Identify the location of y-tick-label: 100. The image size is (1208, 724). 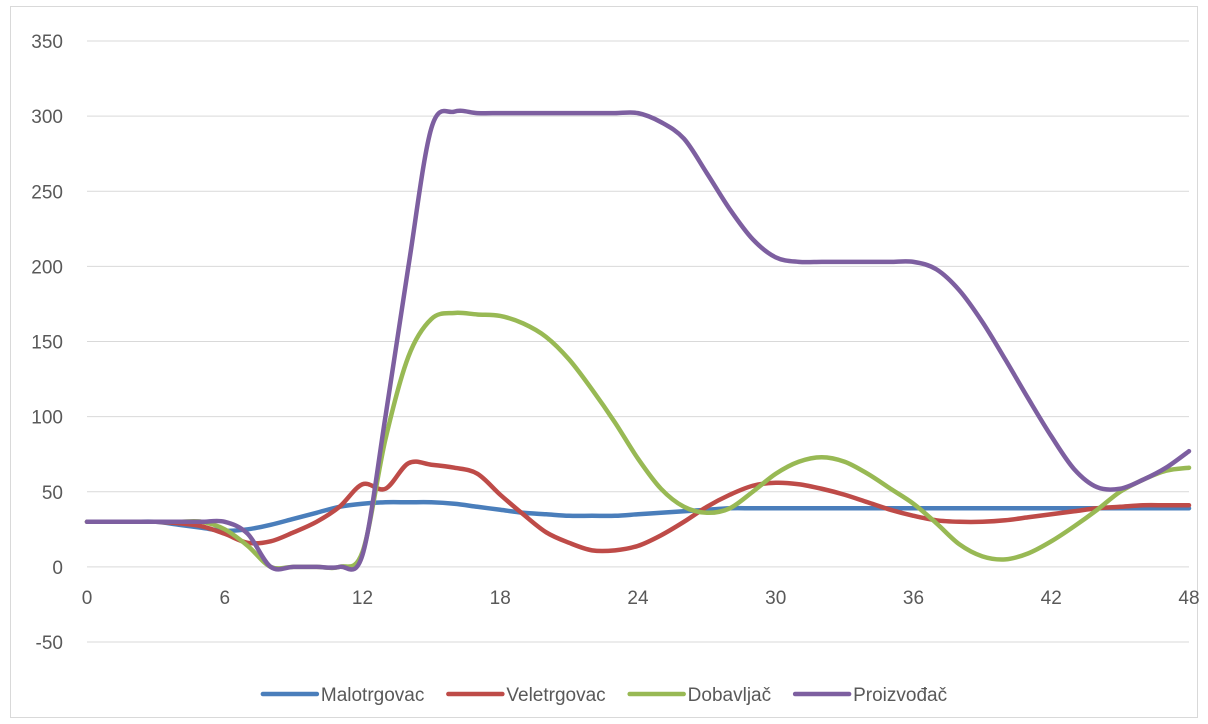
(47, 418).